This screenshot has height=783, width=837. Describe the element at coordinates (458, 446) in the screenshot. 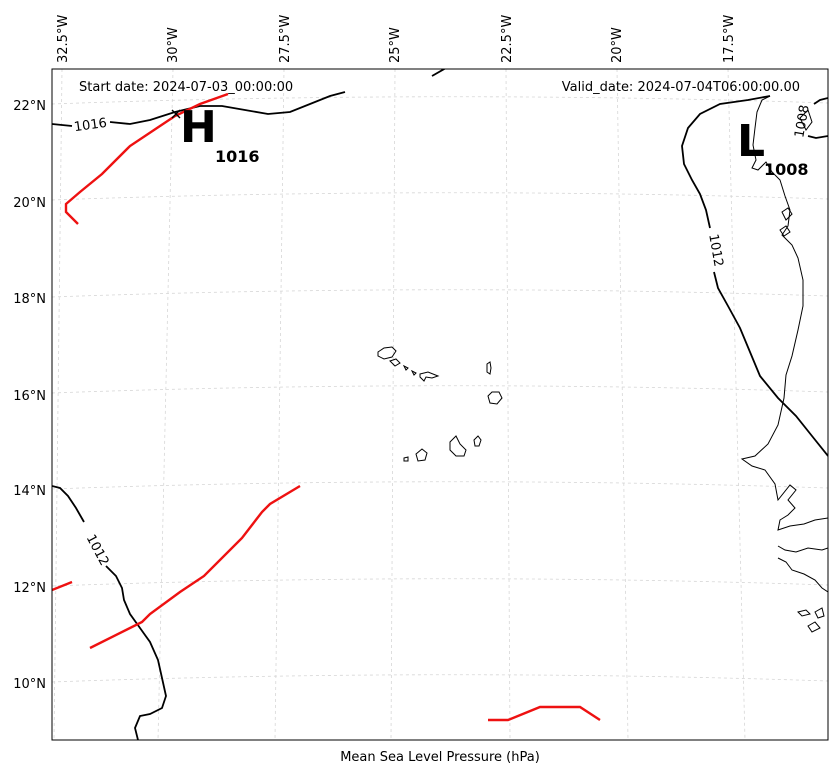

I see `island-santiago` at that location.